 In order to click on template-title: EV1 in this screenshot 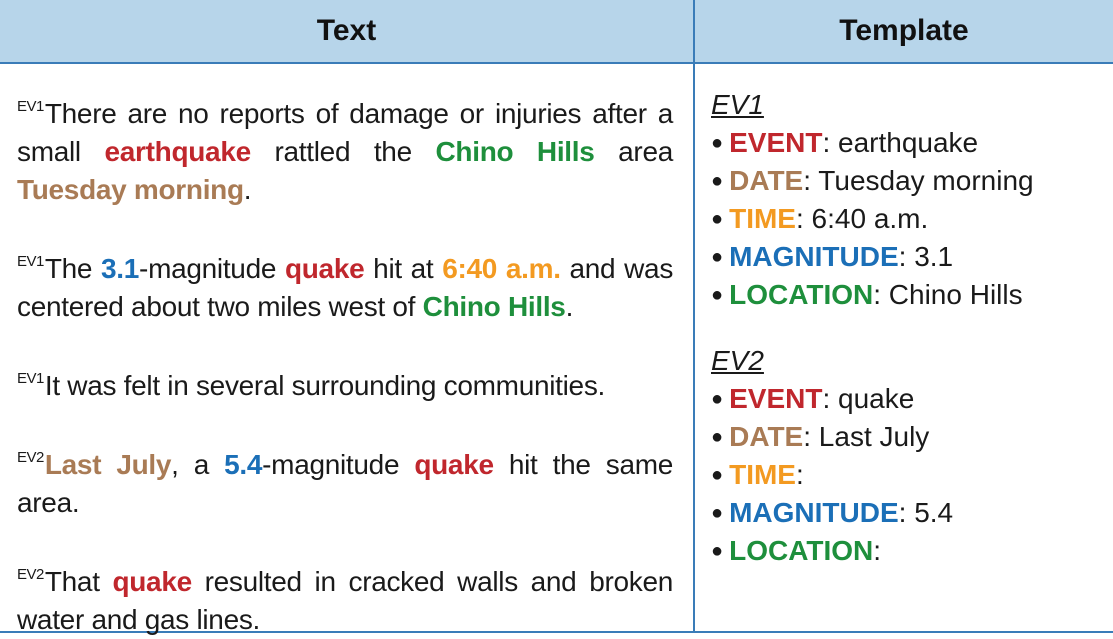, I will do `click(737, 104)`.